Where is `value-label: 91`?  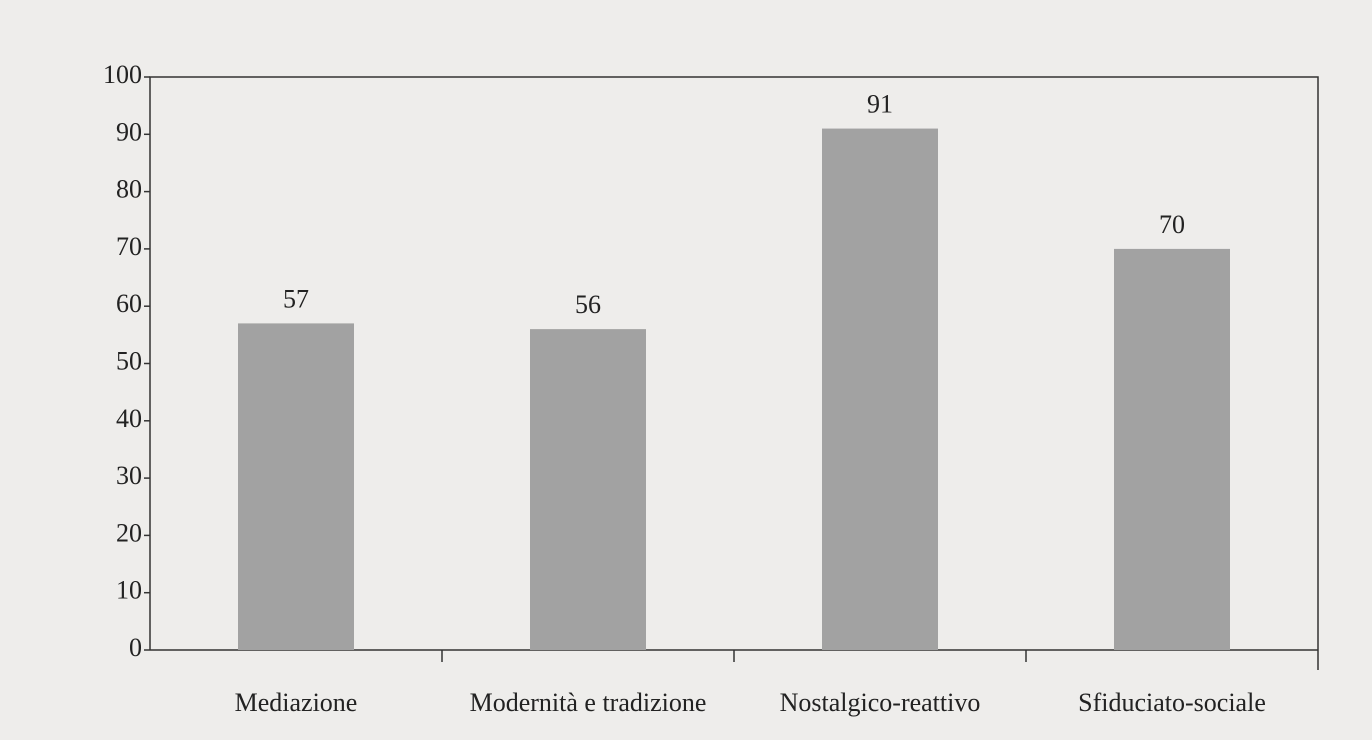
value-label: 91 is located at coordinates (880, 104).